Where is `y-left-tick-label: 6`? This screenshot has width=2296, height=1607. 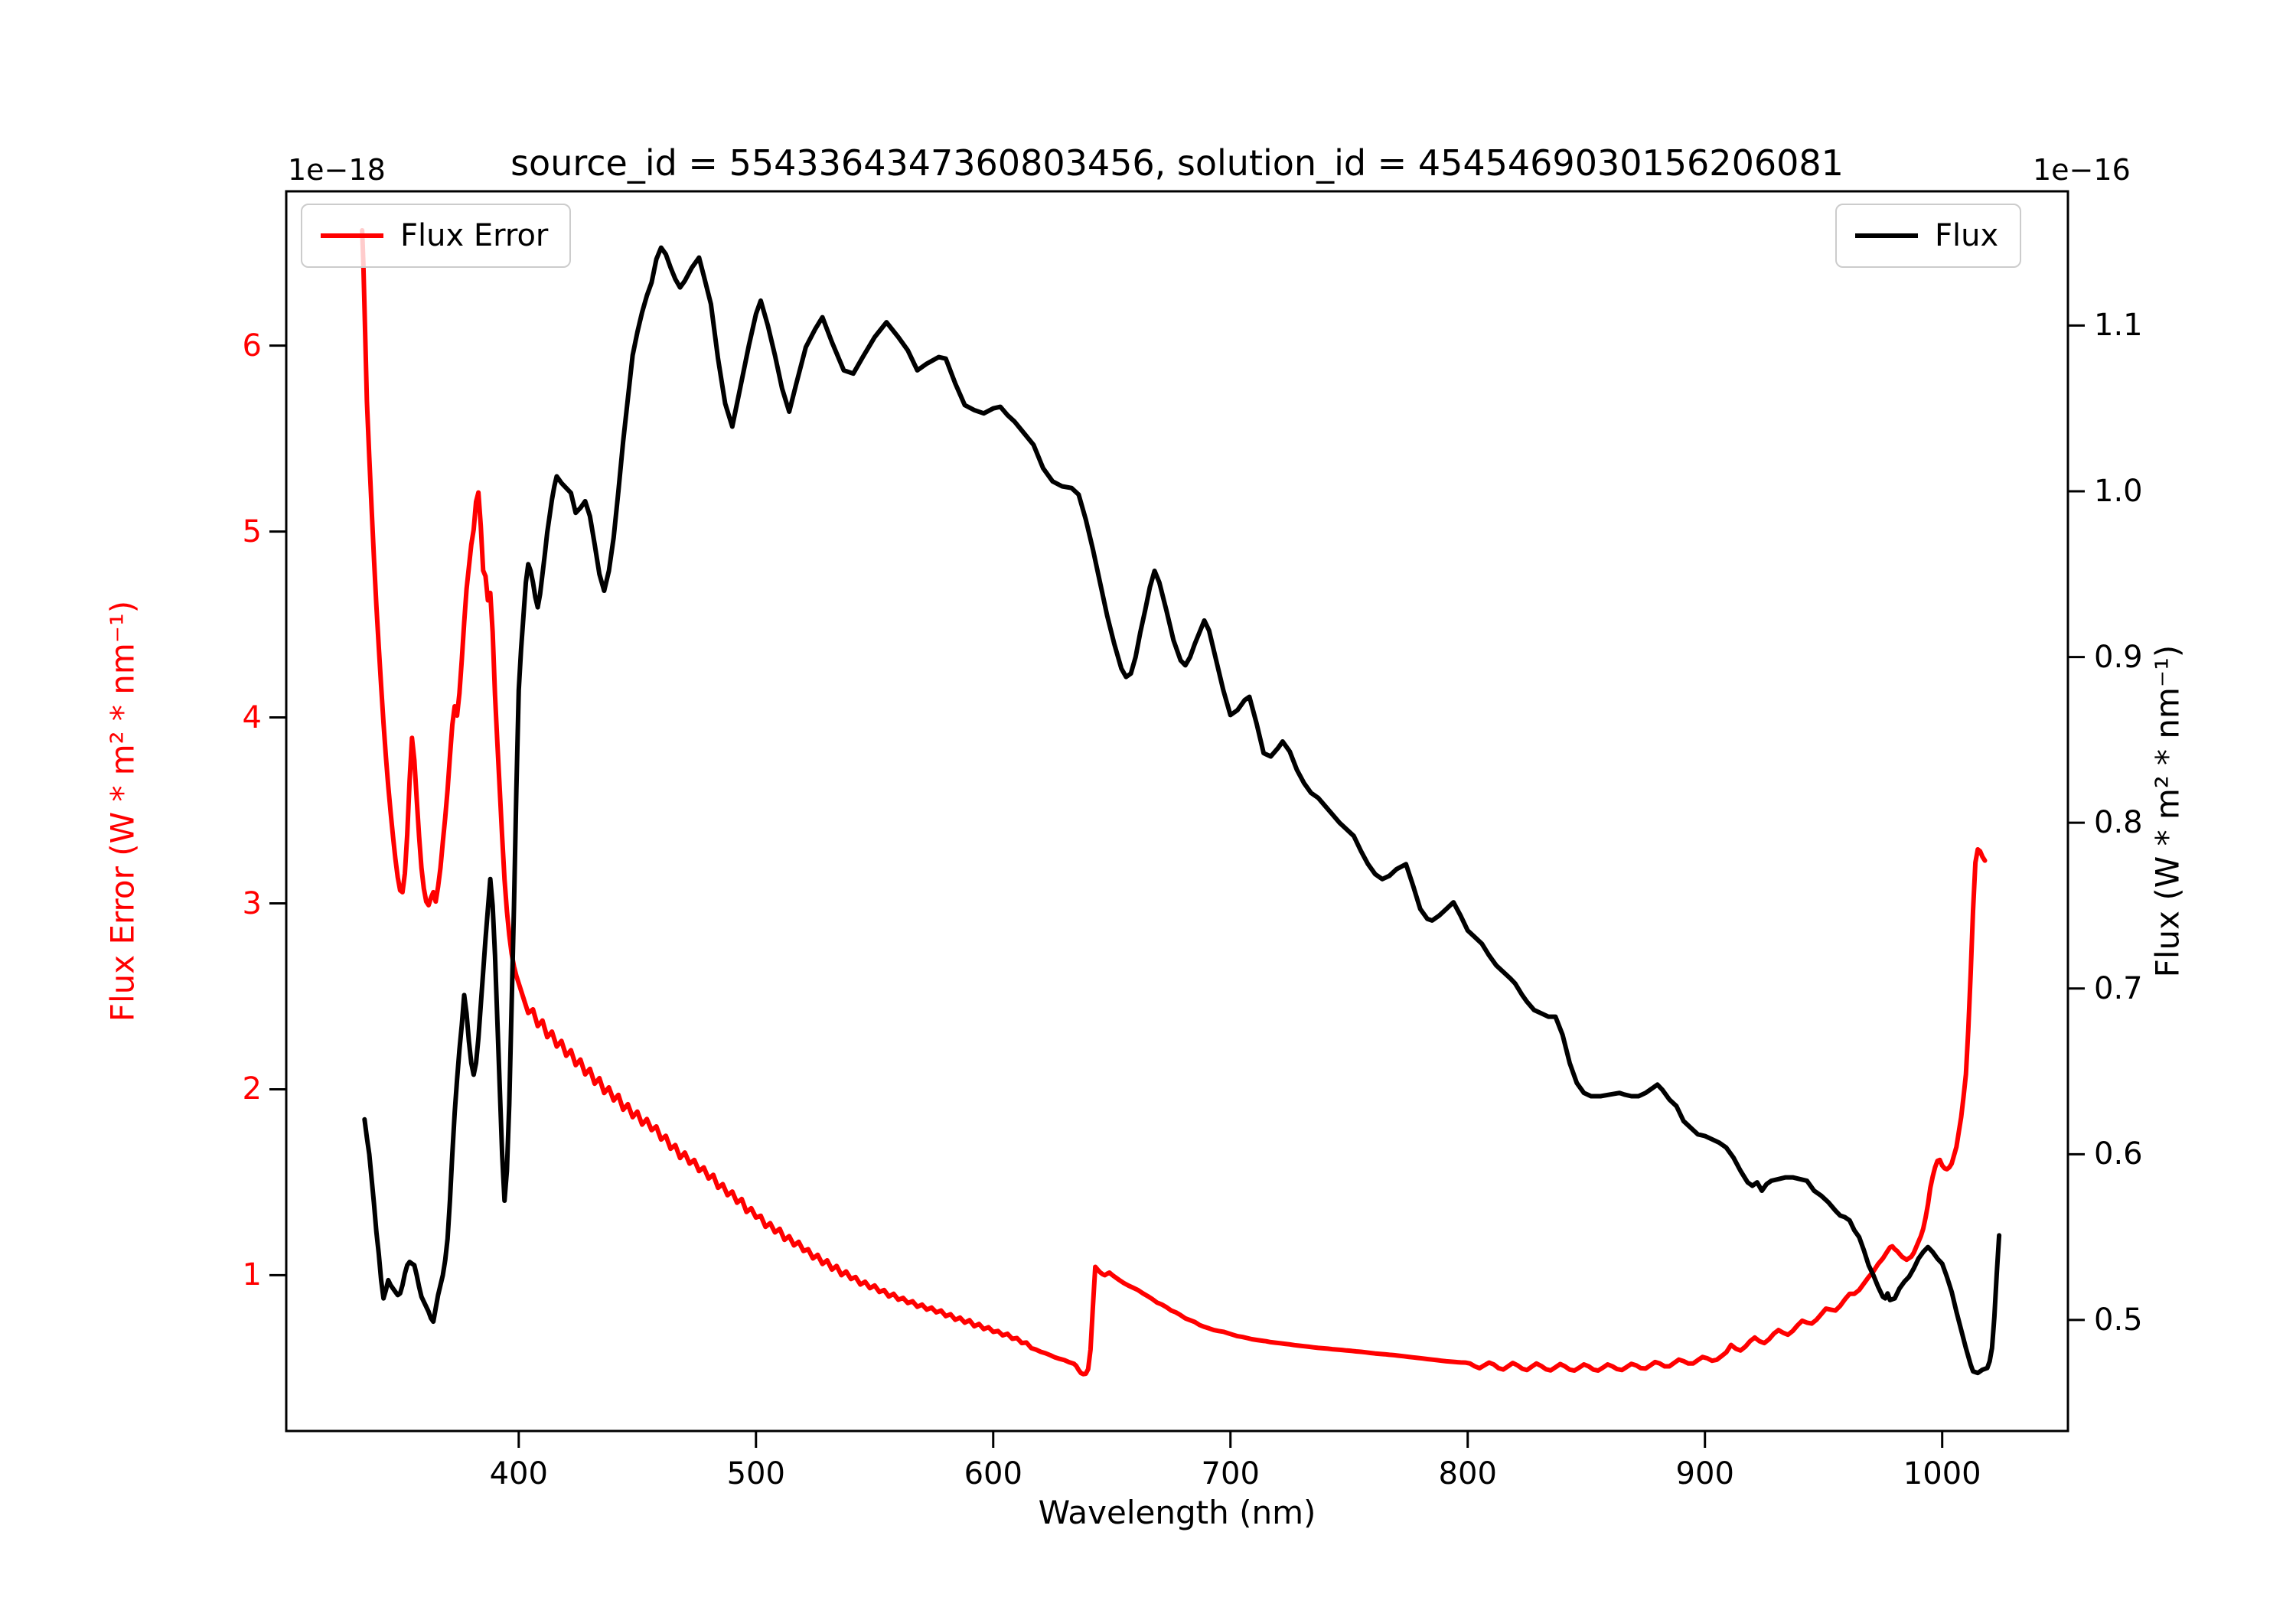
y-left-tick-label: 6 is located at coordinates (252, 345).